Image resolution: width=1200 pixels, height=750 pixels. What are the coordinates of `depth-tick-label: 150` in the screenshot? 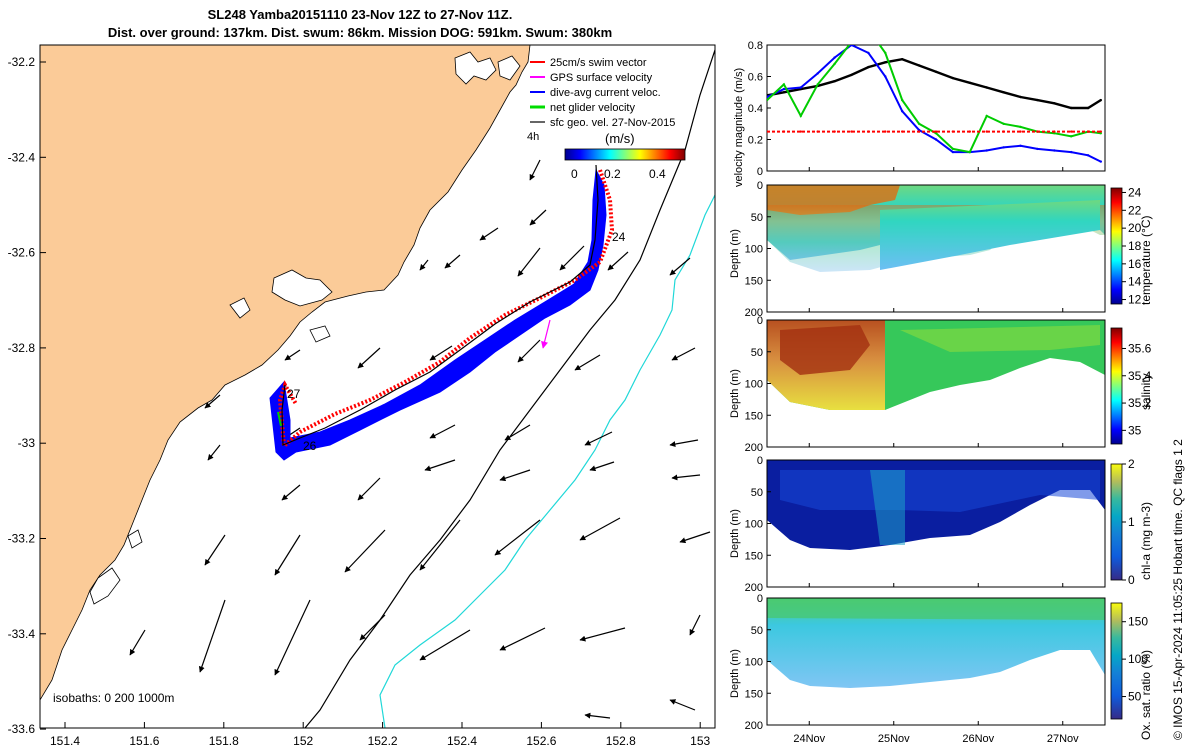 It's located at (754, 694).